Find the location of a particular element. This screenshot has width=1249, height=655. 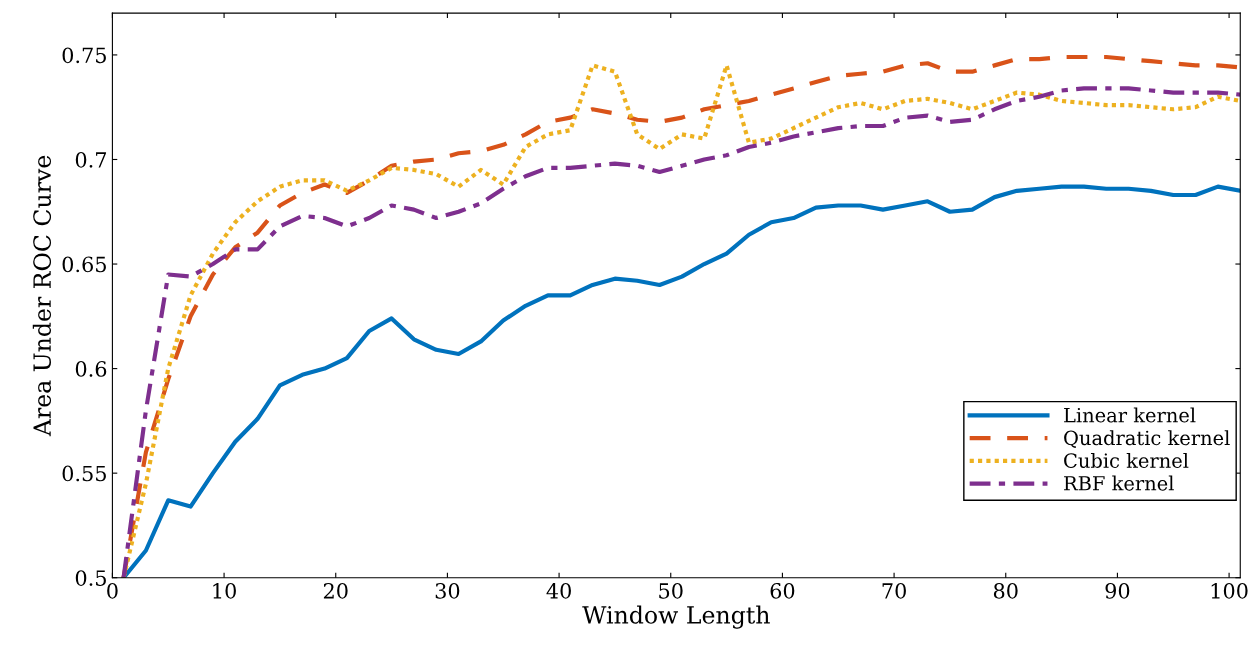

legend-label: RBF kernel is located at coordinates (1119, 483).